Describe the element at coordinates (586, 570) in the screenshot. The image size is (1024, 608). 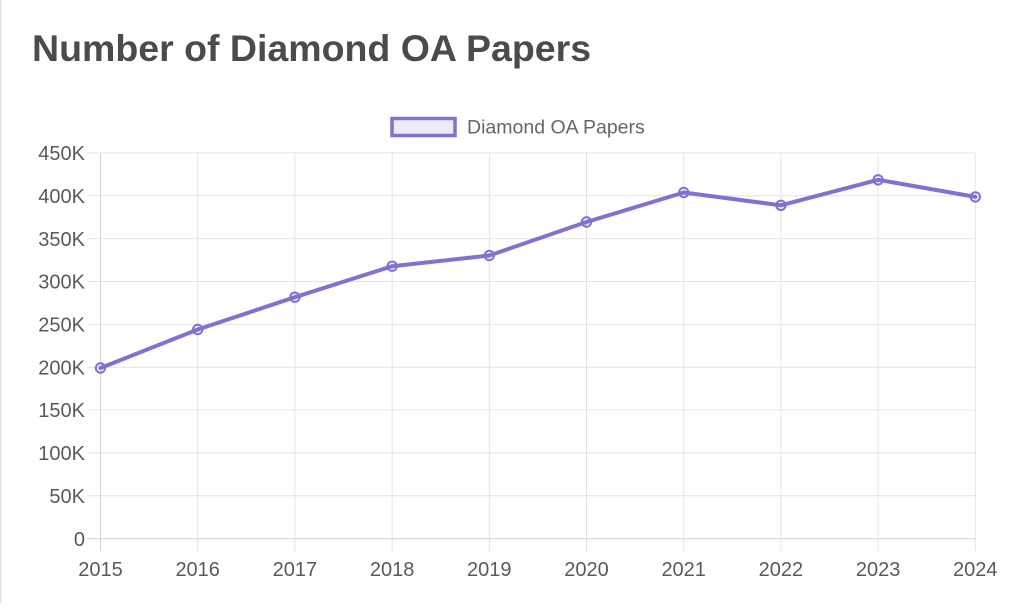
I see `svg-text: 2020` at that location.